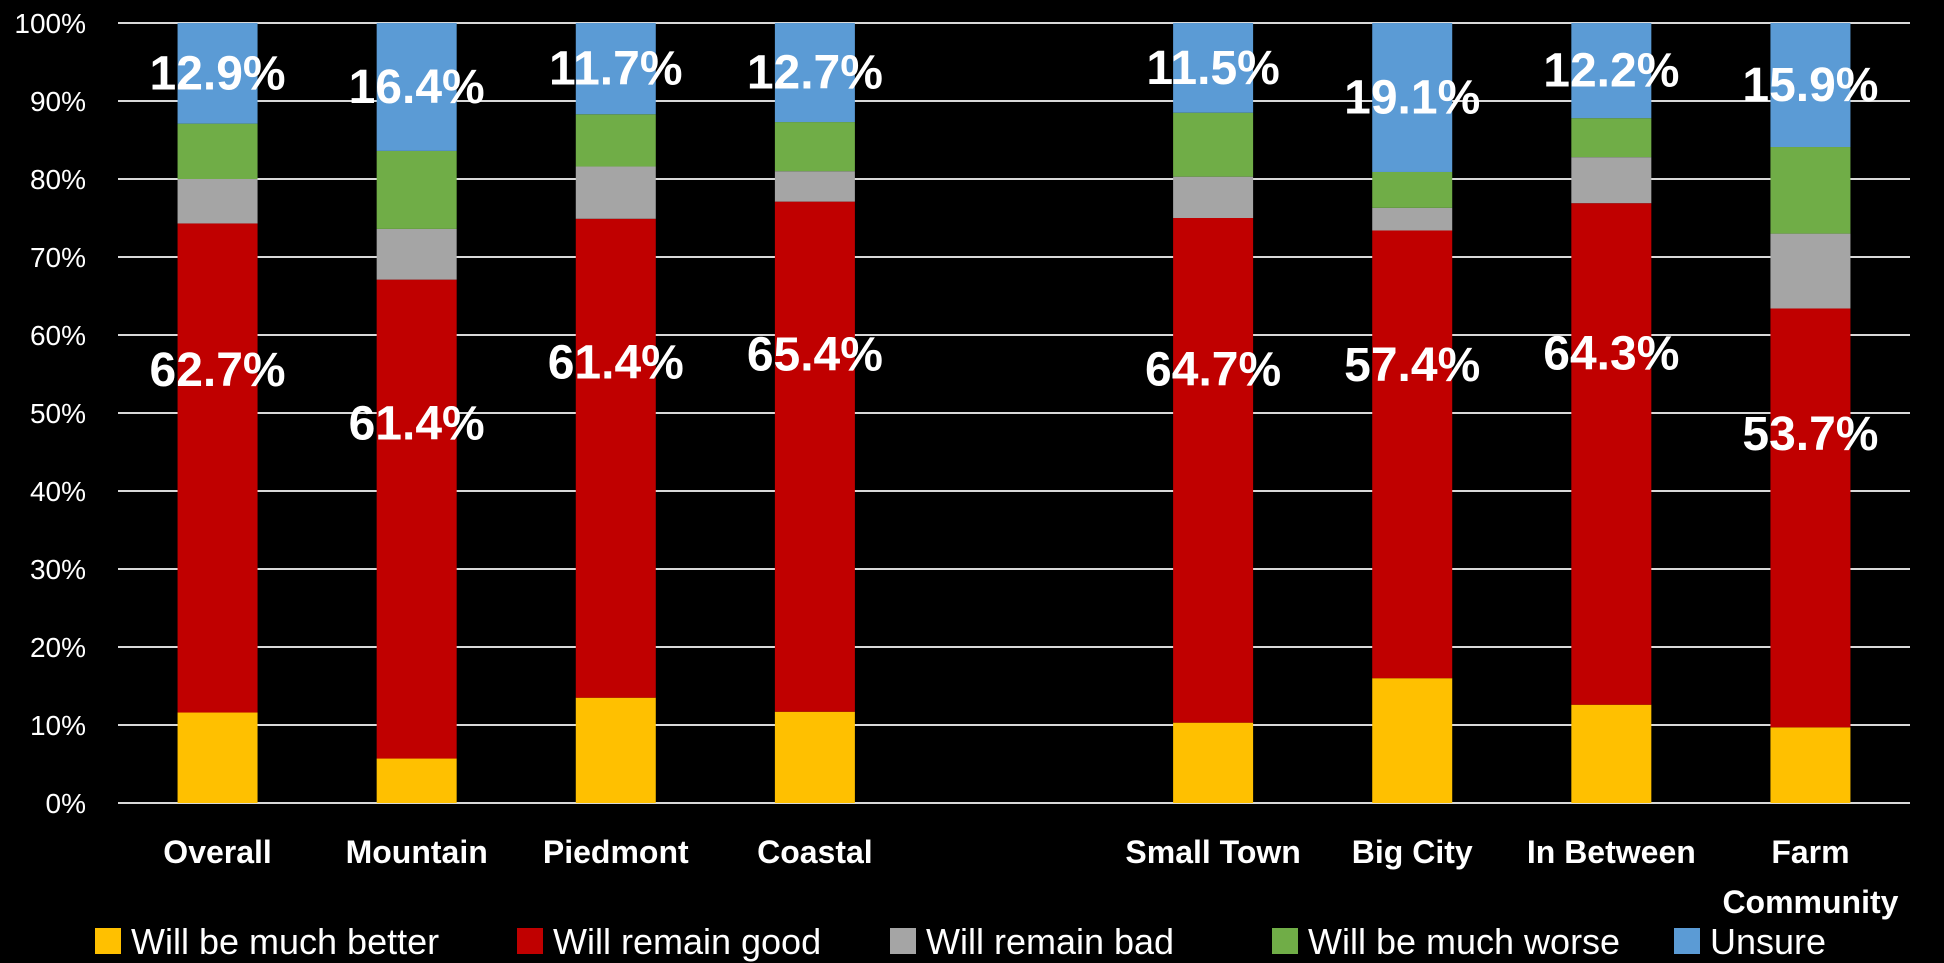  Describe the element at coordinates (218, 370) in the screenshot. I see `data-label-overall-will-remain-good: 62.7%` at that location.